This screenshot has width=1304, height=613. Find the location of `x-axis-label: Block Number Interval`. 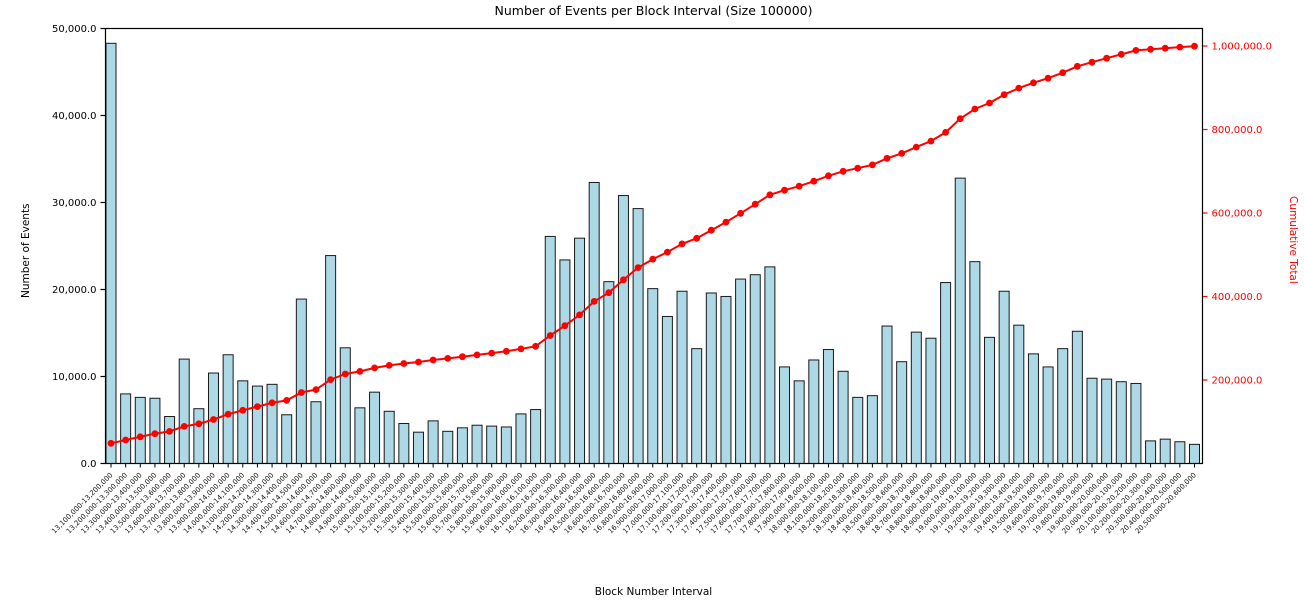

x-axis-label: Block Number Interval is located at coordinates (653, 592).